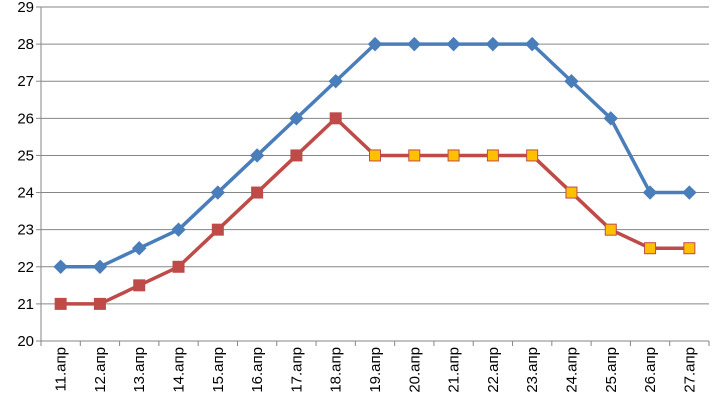 Image resolution: width=712 pixels, height=412 pixels. Describe the element at coordinates (218, 370) in the screenshot. I see `x-tick-label: 15.апр` at that location.